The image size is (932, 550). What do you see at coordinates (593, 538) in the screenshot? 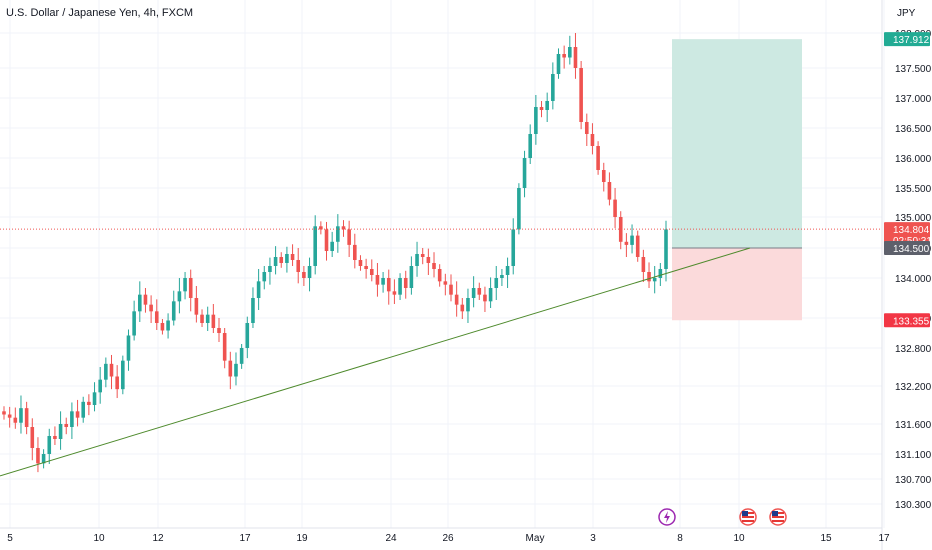
I see `x-tick-label: 3` at bounding box center [593, 538].